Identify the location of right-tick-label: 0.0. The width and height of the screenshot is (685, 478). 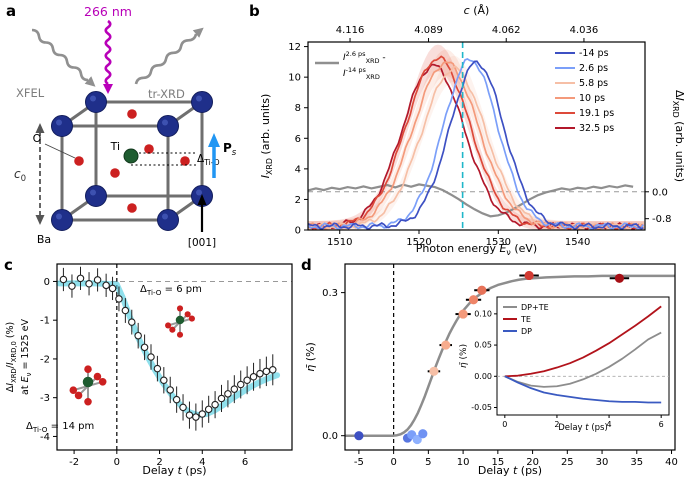
(660, 192).